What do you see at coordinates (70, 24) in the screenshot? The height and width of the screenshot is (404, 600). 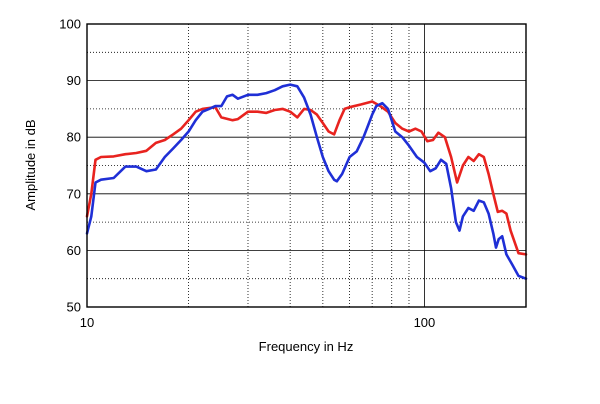 I see `y-tick-label: 100` at bounding box center [70, 24].